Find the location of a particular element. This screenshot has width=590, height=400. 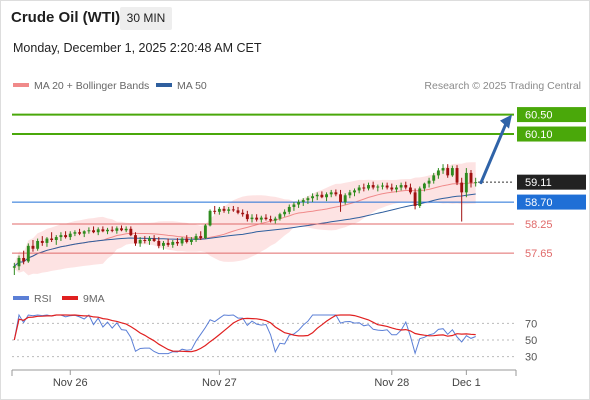

last-price-tag is located at coordinates (551, 182).